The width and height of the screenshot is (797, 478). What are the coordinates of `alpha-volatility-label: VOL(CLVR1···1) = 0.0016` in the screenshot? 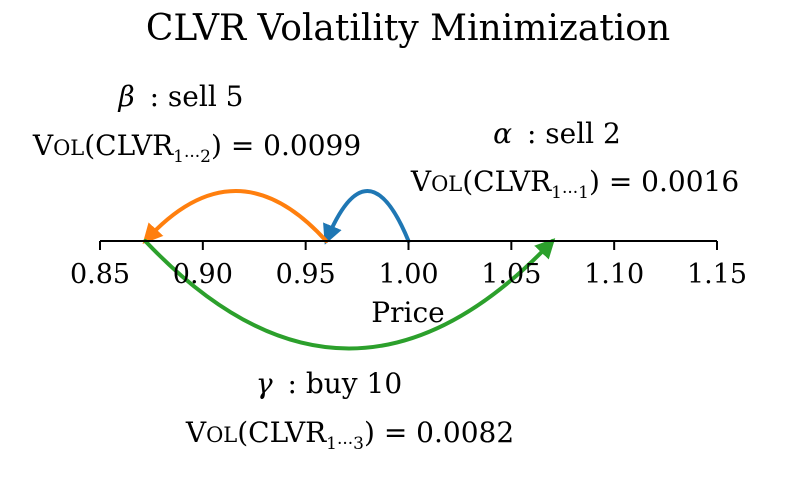 It's located at (574, 184).